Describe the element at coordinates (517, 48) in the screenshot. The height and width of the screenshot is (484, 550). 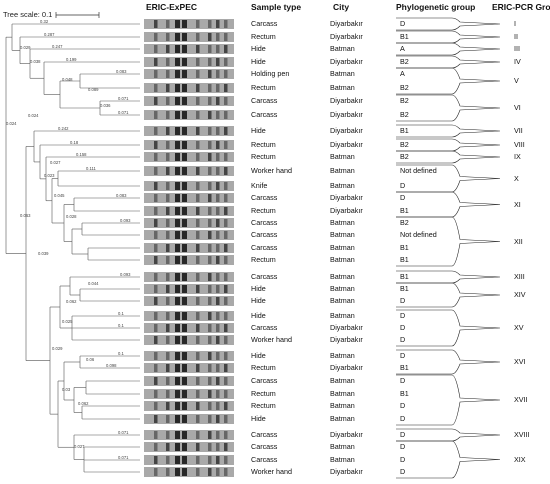
I see `eric-pcr-group-label: III` at that location.